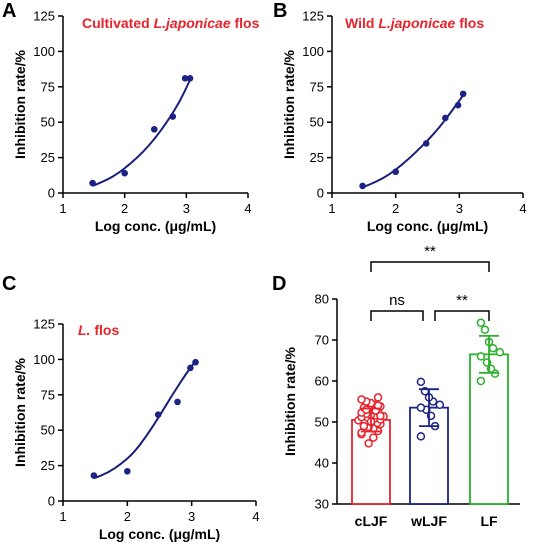 The image size is (533, 546). I want to click on panel-b-title-italic: L.japonicae, so click(416, 23).